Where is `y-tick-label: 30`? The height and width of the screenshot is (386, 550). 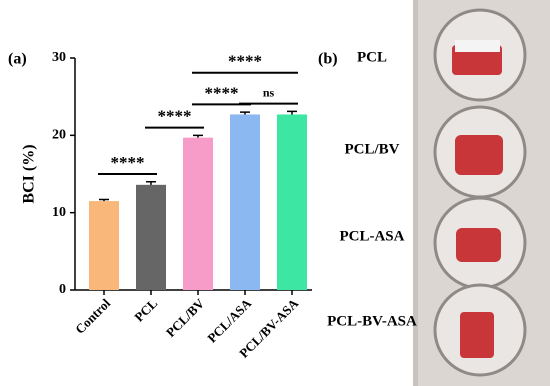
y-tick-label: 30 is located at coordinates (59, 57).